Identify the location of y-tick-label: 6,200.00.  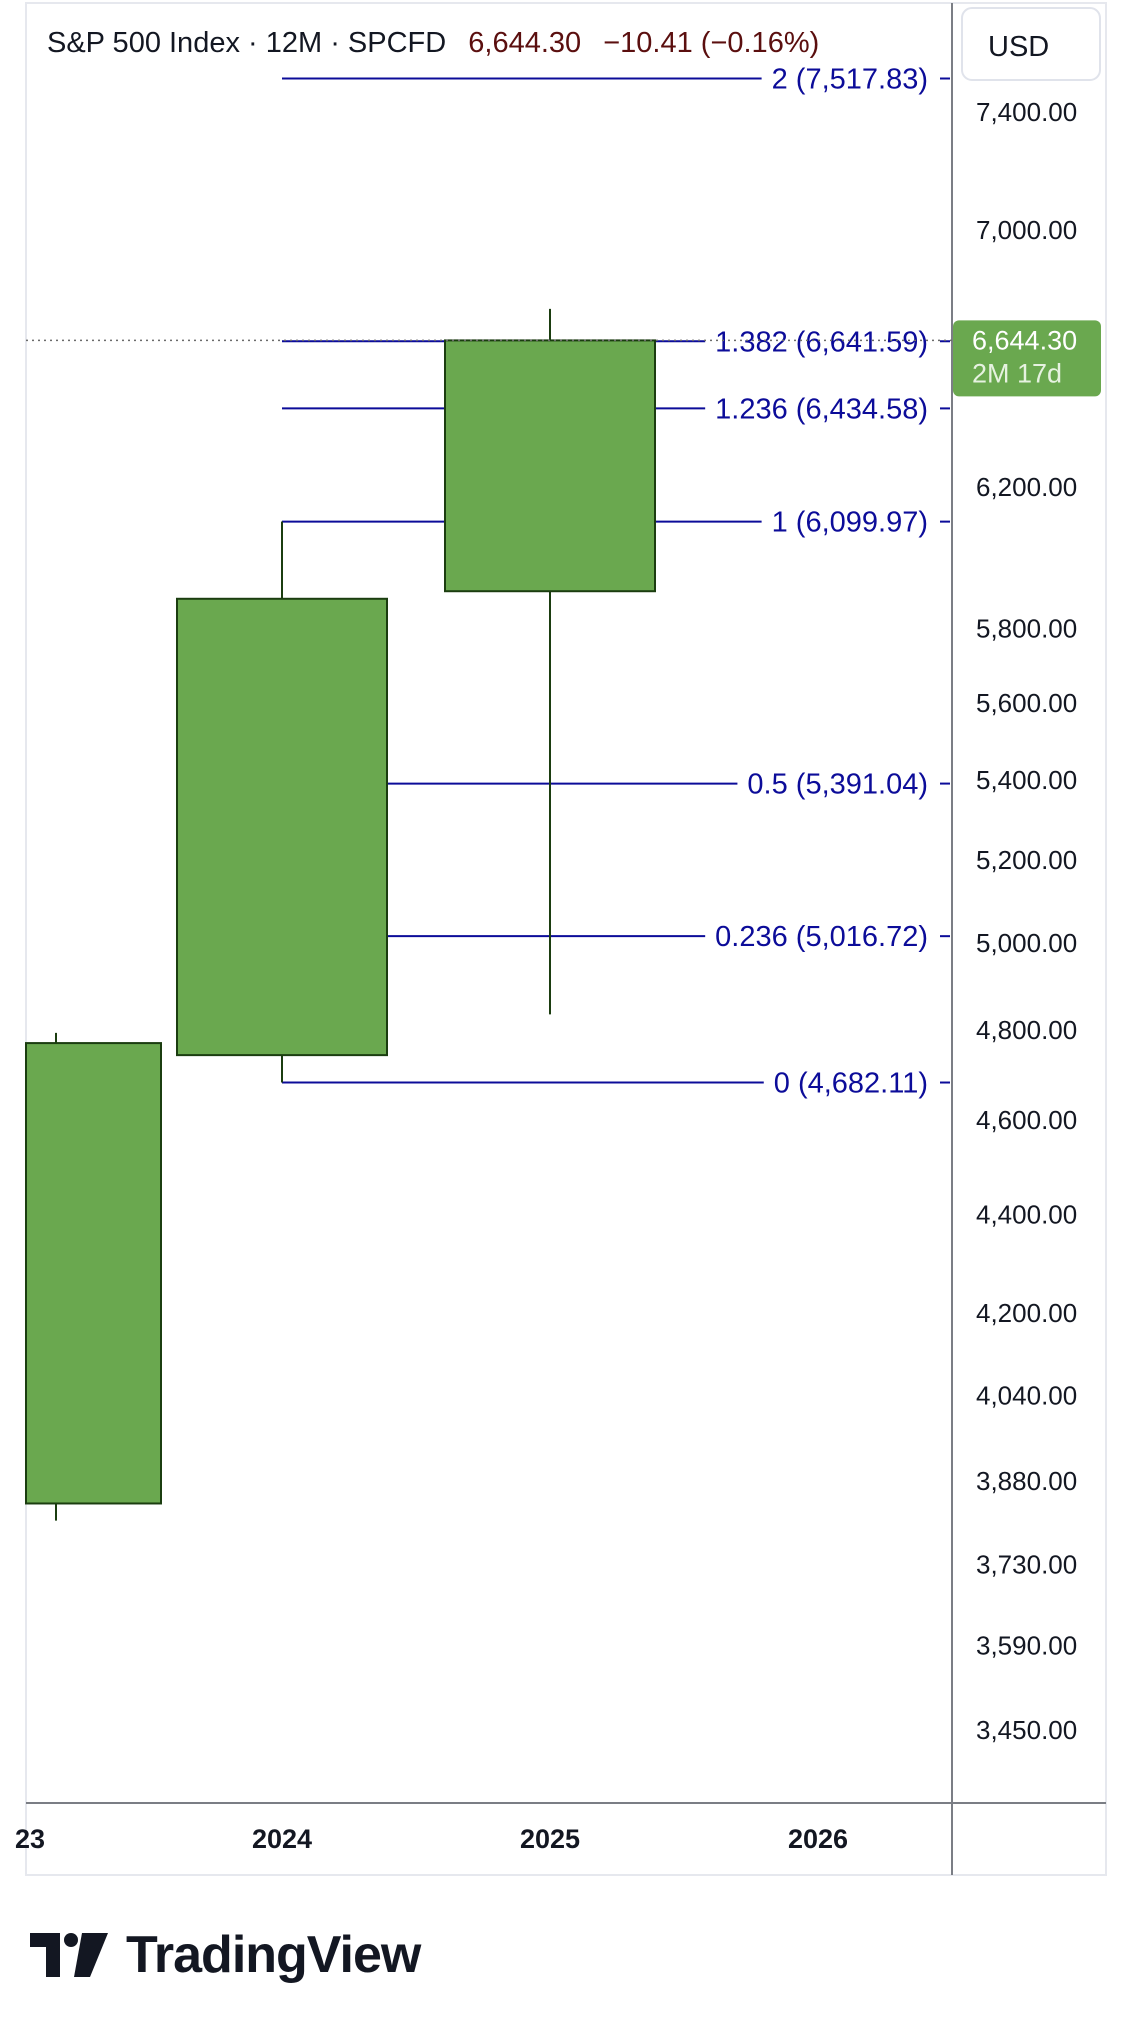
(1026, 487).